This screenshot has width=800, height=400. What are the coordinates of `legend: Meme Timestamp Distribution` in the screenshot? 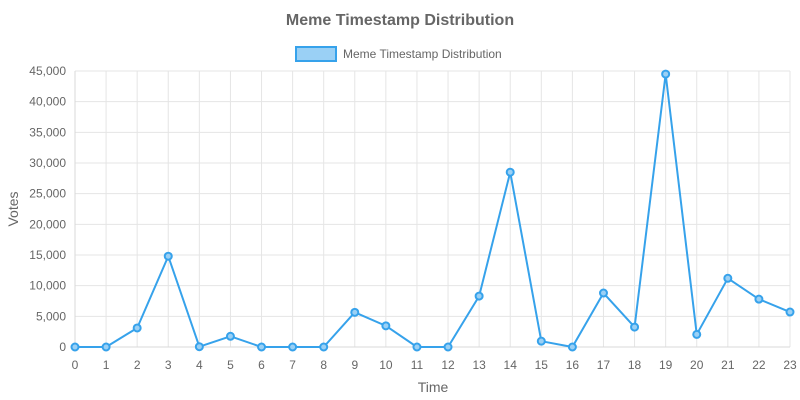 It's located at (398, 54).